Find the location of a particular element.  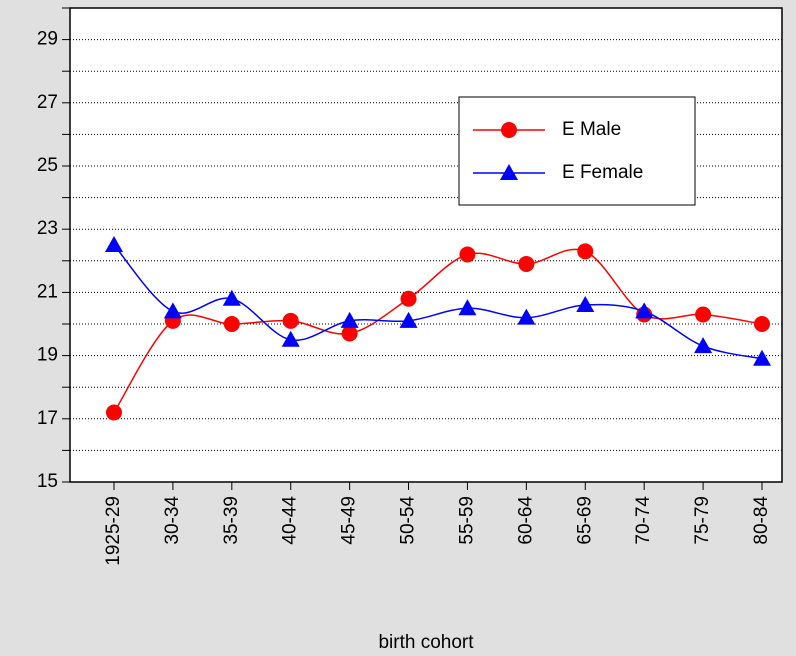

x-tick-label: 55-59 is located at coordinates (466, 520).